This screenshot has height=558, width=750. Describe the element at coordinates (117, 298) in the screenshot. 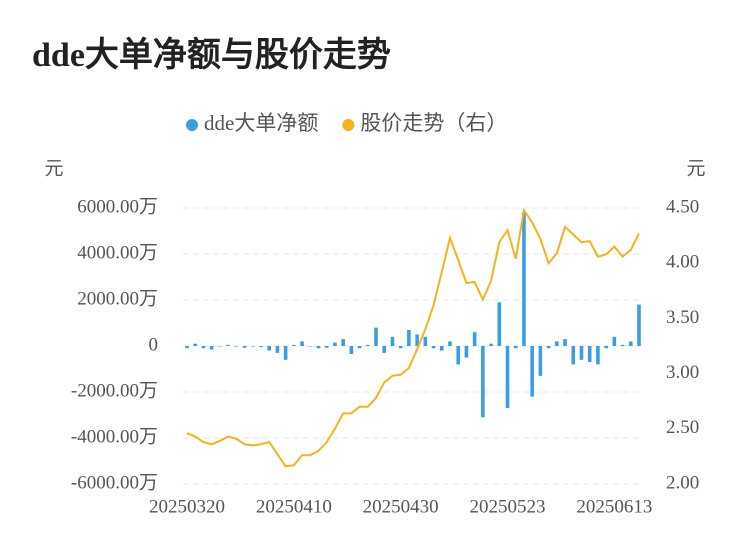

I see `y-tick-label: 2000.00万` at that location.